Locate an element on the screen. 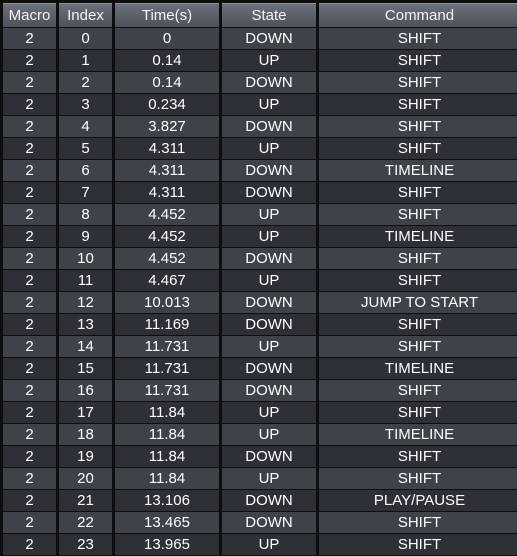 This screenshot has height=556, width=517. table-cell-index: 8 is located at coordinates (85, 215).